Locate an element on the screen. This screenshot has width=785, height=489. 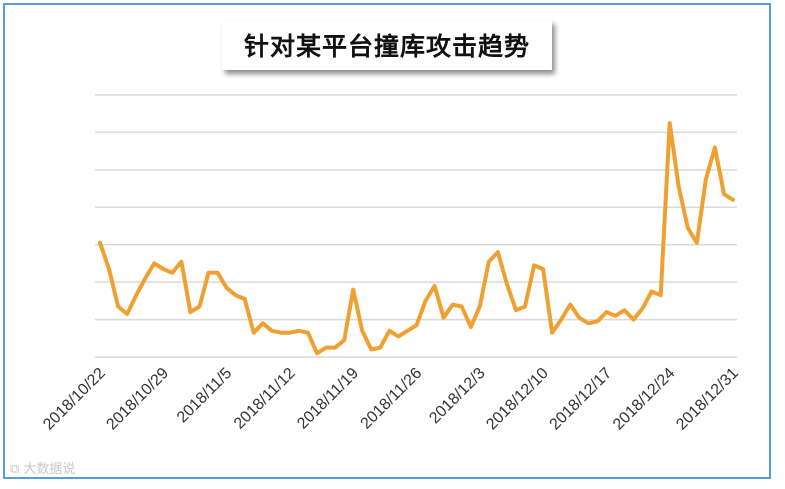
x-tick-label: 2018/11/12 is located at coordinates (265, 399).